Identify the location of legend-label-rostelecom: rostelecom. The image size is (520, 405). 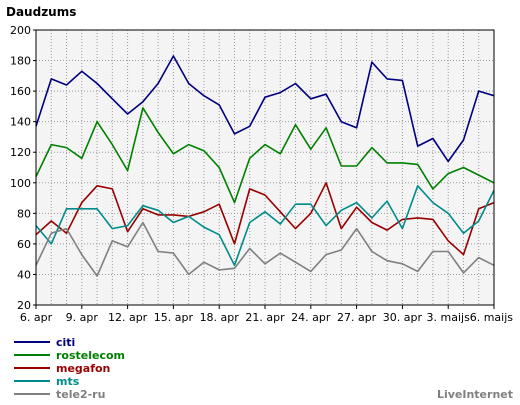
(90, 355).